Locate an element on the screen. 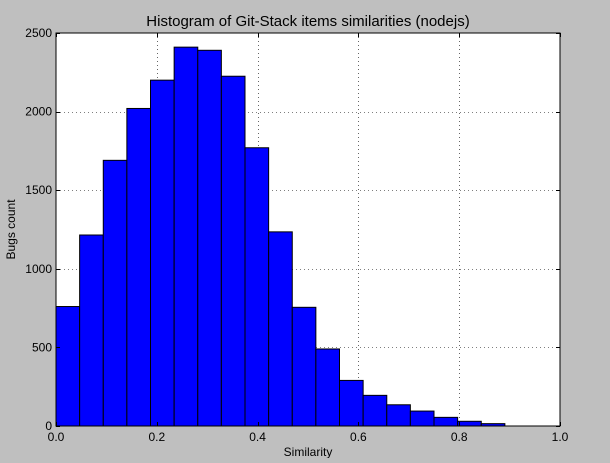  y-tick-label: 1000 is located at coordinates (38, 269).